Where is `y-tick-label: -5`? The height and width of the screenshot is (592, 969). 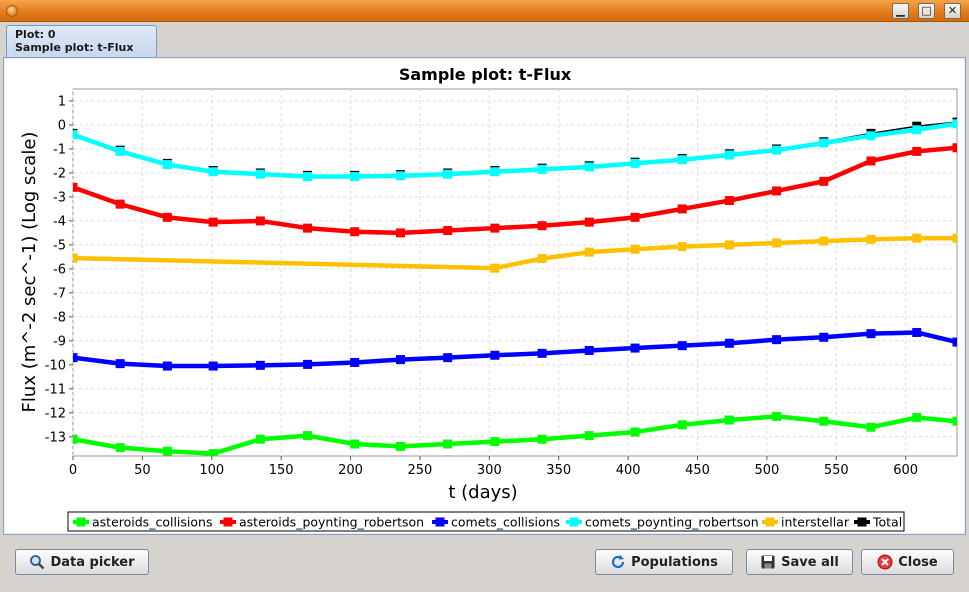
y-tick-label: -5 is located at coordinates (59, 245).